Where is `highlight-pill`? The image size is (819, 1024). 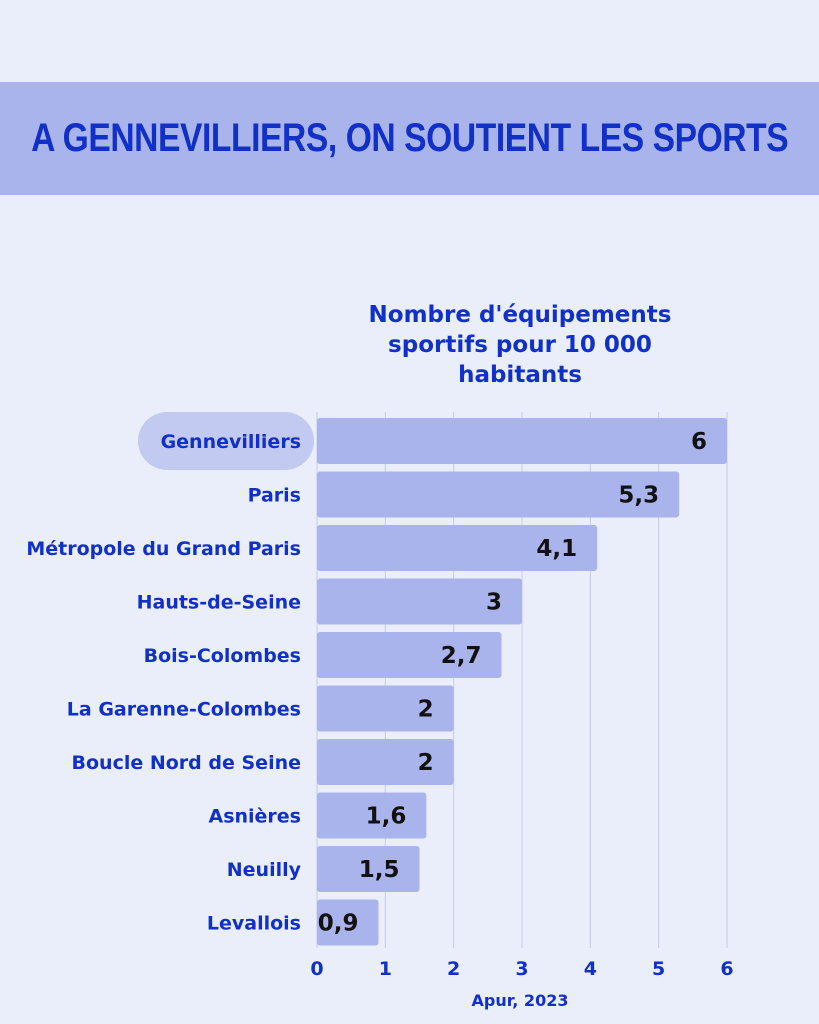 highlight-pill is located at coordinates (226, 441).